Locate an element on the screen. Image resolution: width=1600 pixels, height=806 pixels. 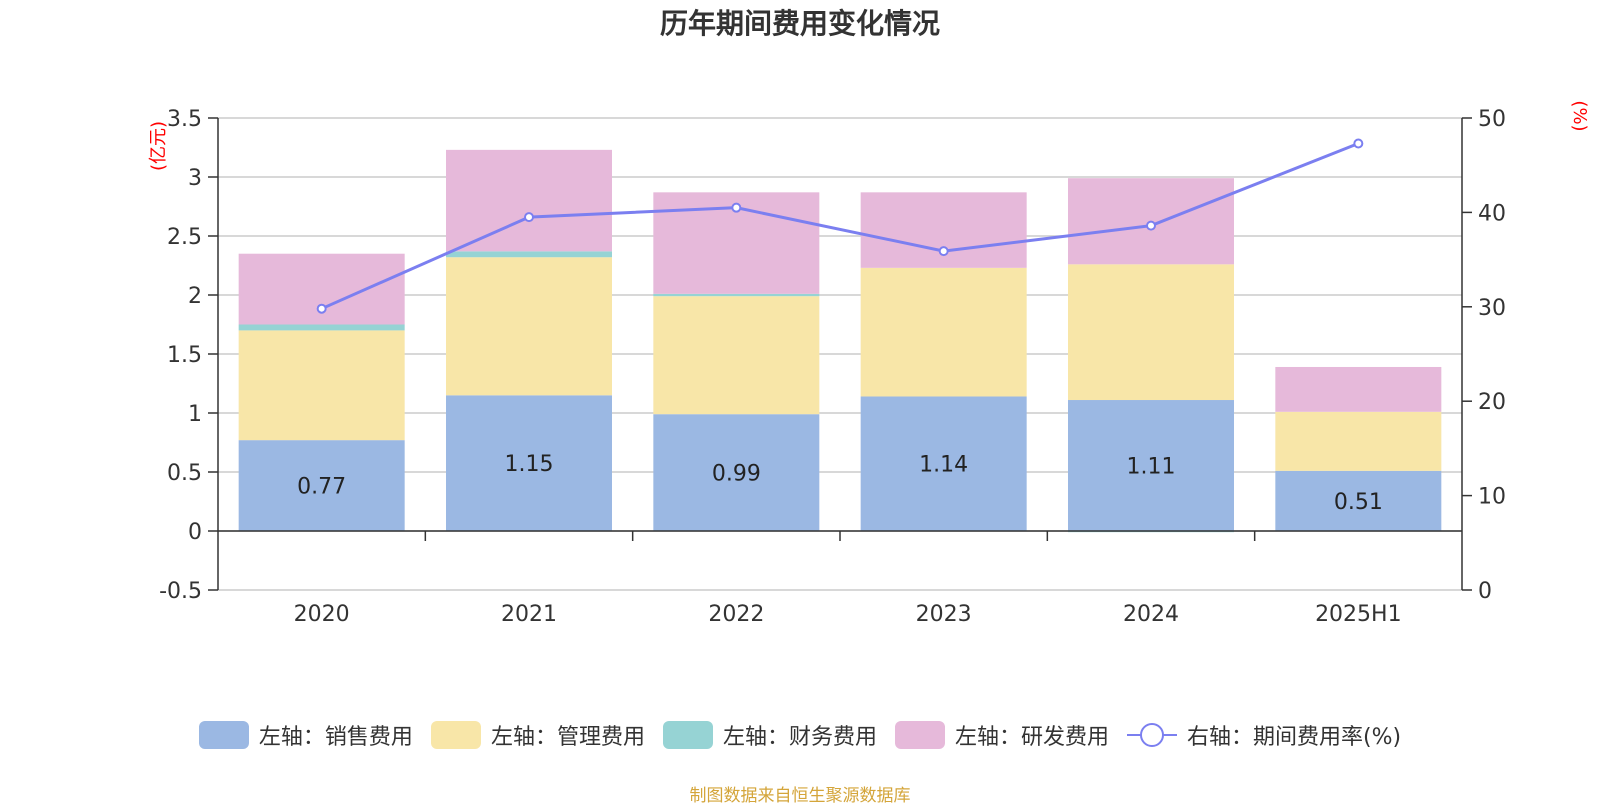
data-labels: 0.77 1.15 0.99 1.14 1.11 0.51 is located at coordinates (840, 483).